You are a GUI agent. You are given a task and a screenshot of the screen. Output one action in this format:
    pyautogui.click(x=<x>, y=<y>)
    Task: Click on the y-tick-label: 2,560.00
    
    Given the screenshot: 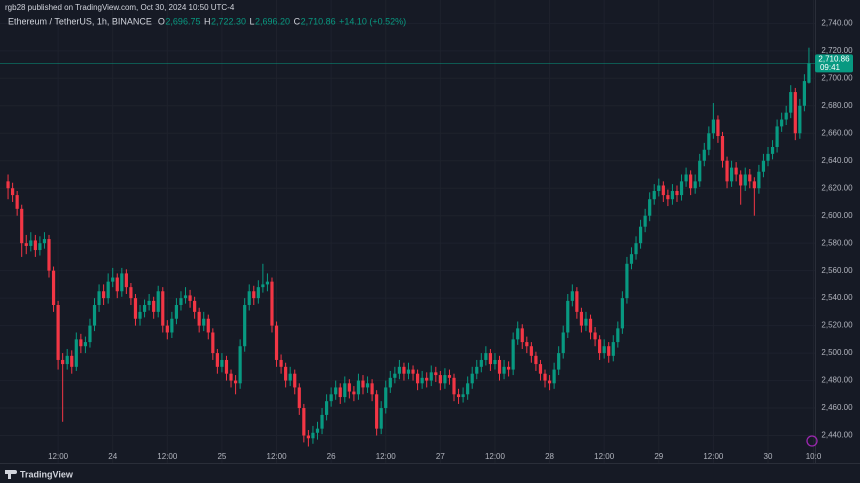 What is the action you would take?
    pyautogui.click(x=837, y=270)
    